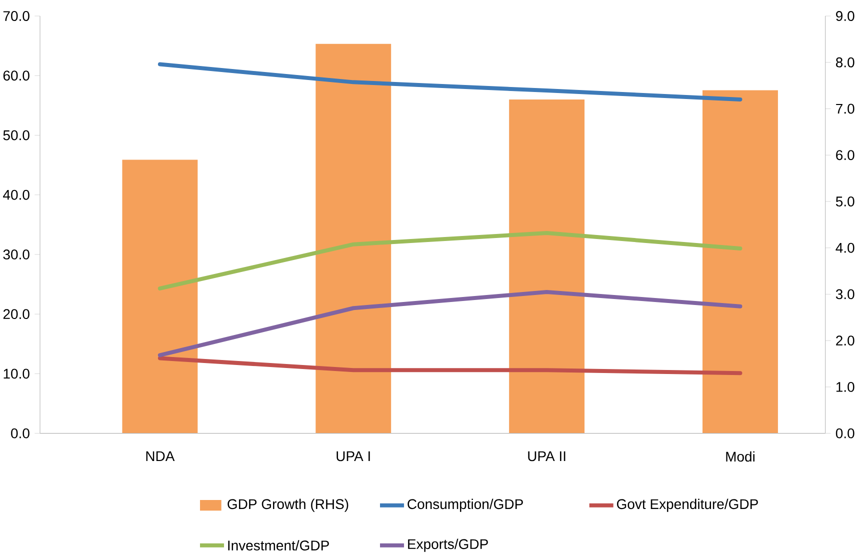 The width and height of the screenshot is (867, 556). What do you see at coordinates (845, 155) in the screenshot?
I see `y2-tick-label: 6.0` at bounding box center [845, 155].